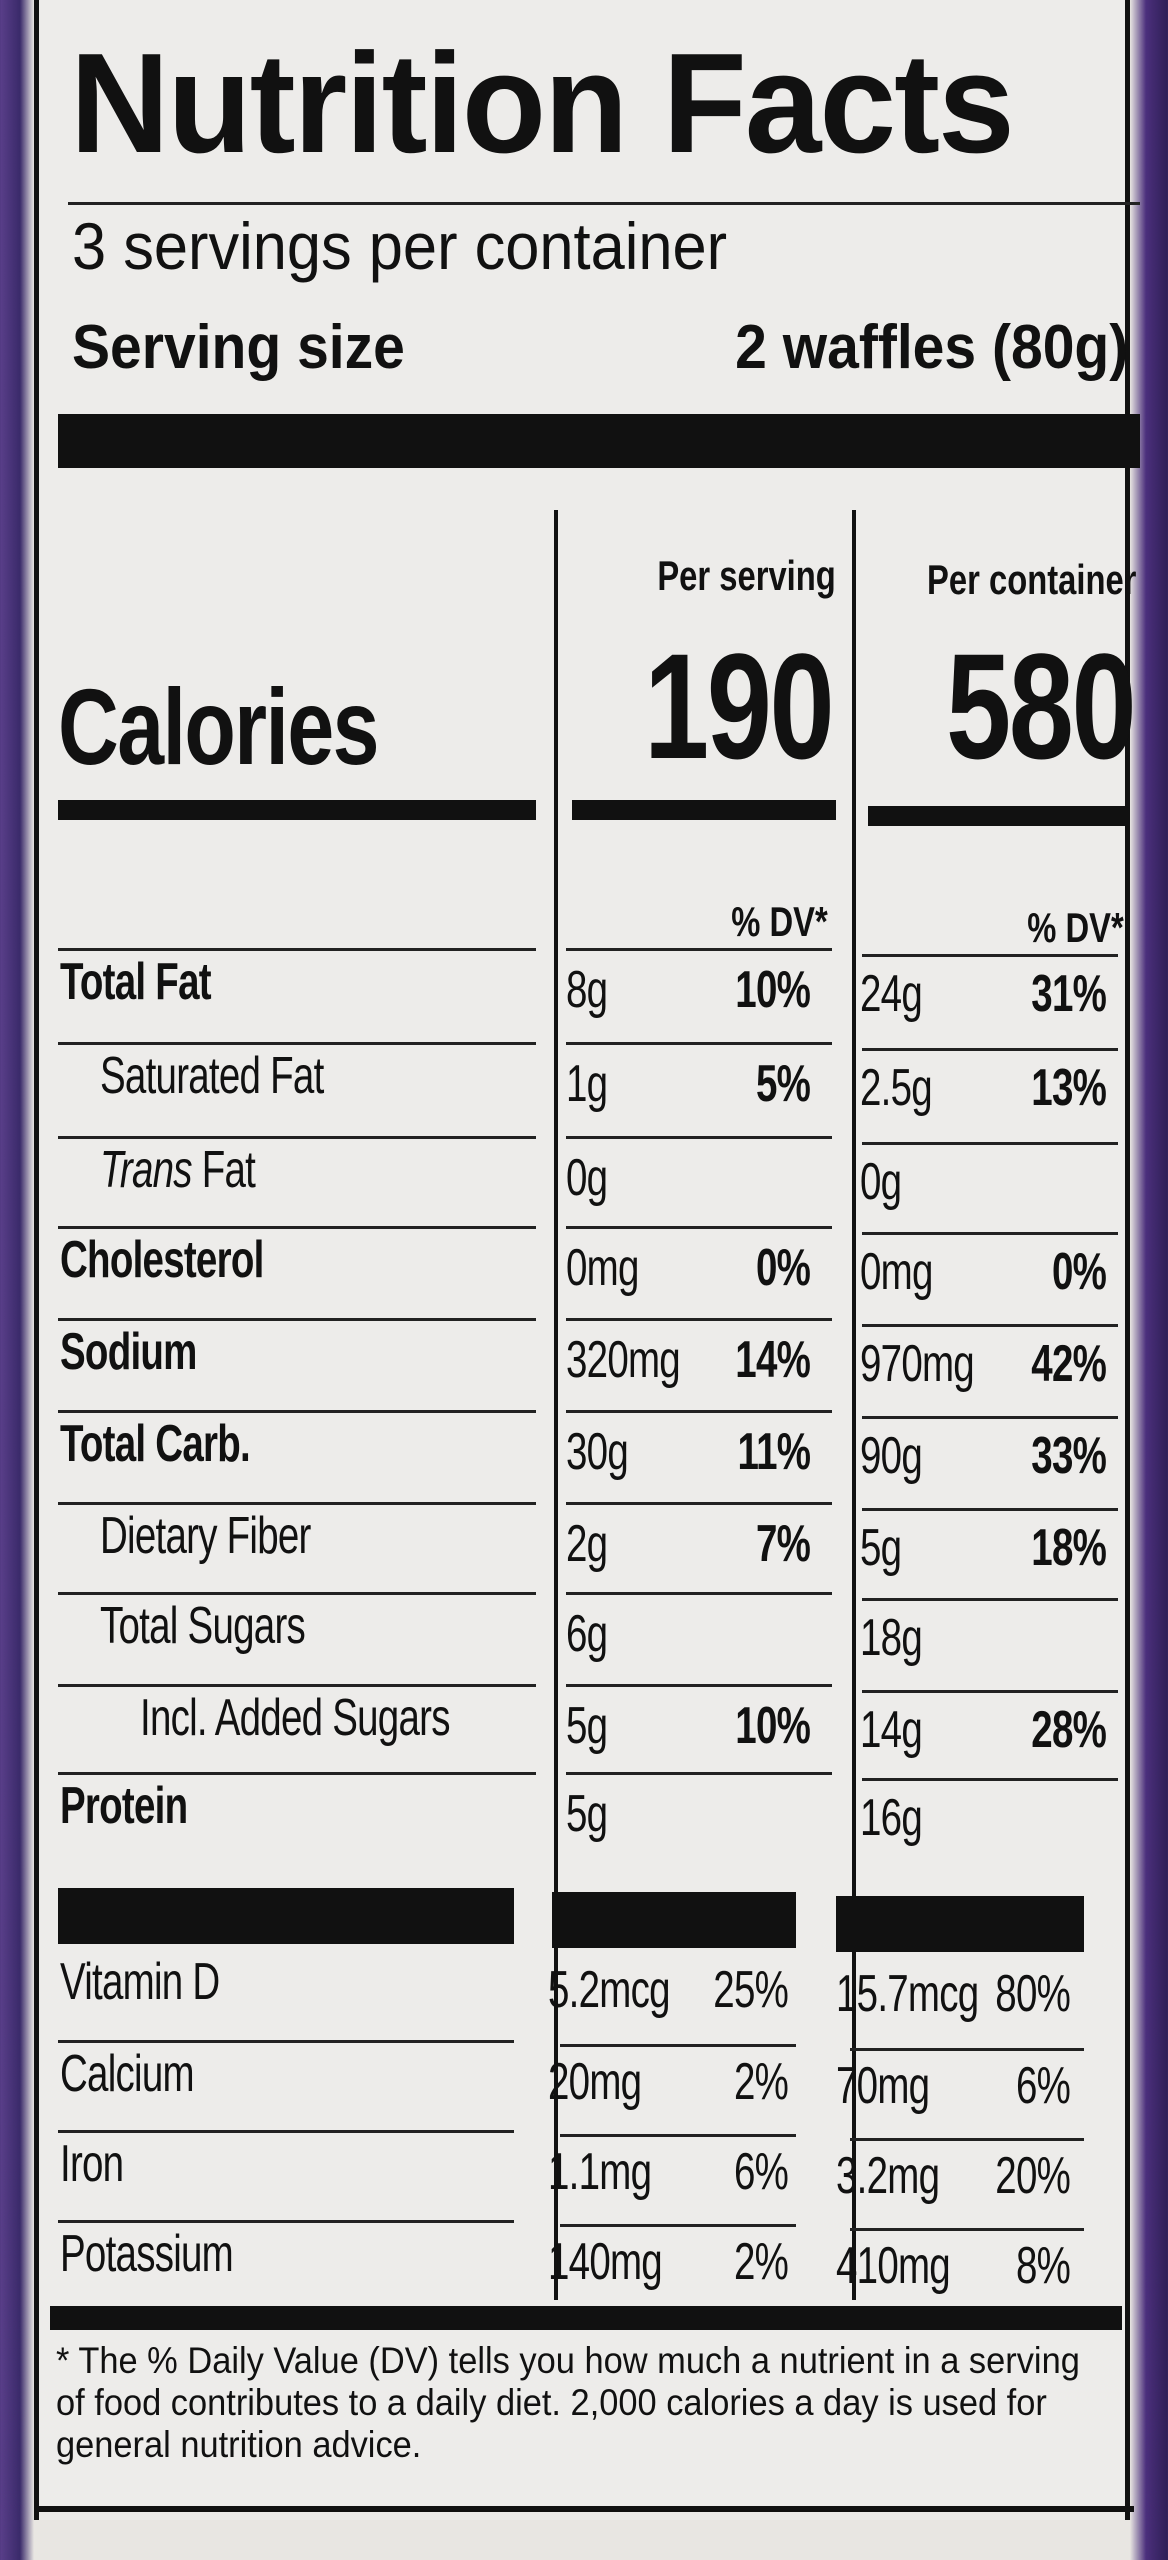 This screenshot has height=2560, width=1168. I want to click on nutrient-label: Saturated Fat, so click(251, 1076).